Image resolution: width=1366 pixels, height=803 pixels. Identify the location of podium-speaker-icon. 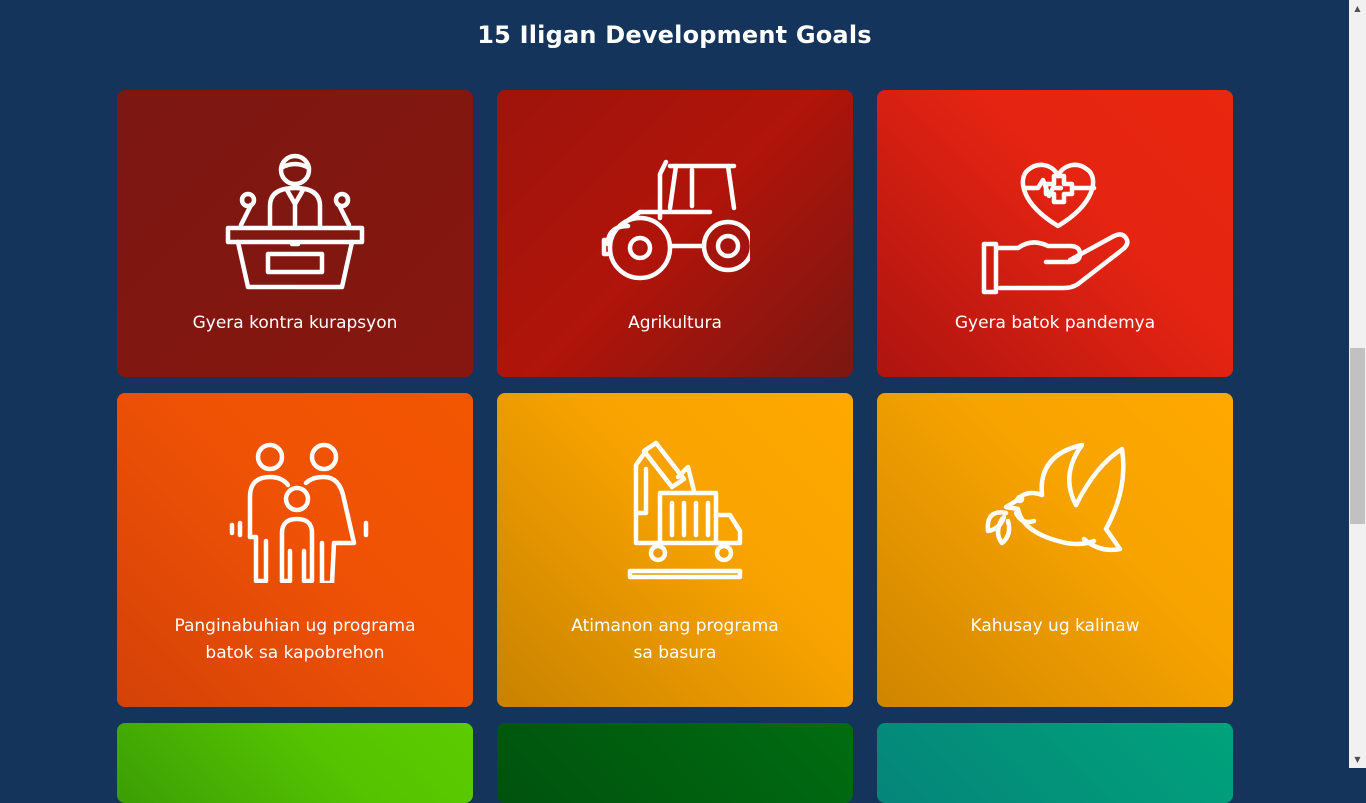
(295, 223).